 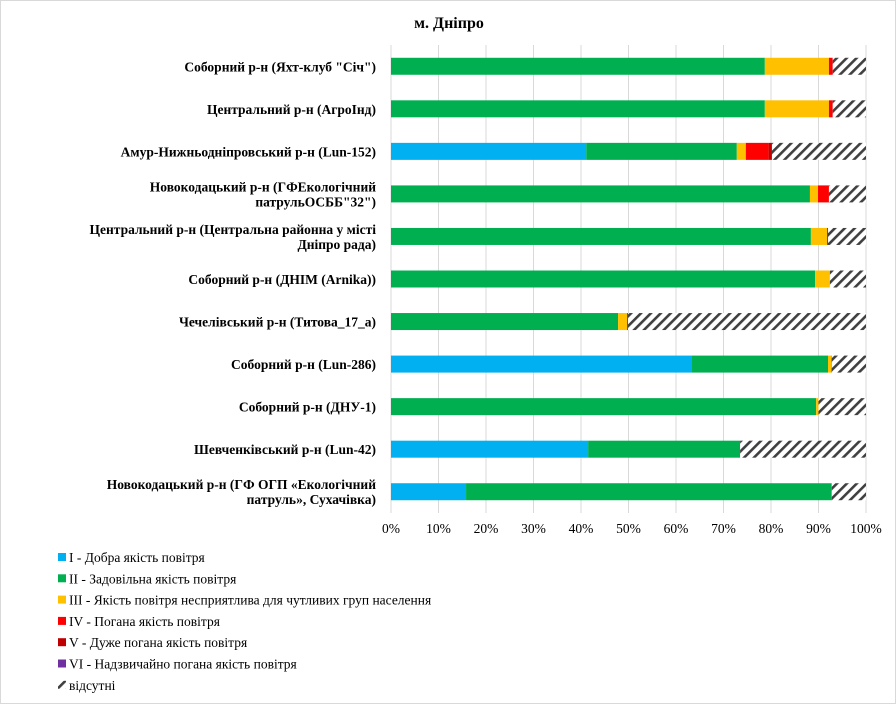 I want to click on category-label: Чечелівський р-н (Титова_17_а), so click(x=277, y=322).